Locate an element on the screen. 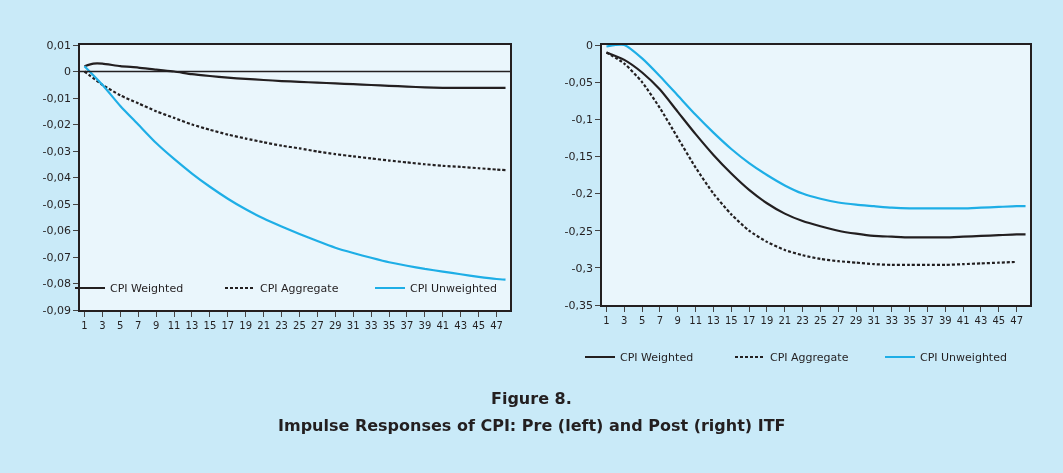 The image size is (1063, 473). y-tick-label: -0,09 is located at coordinates (57, 310).